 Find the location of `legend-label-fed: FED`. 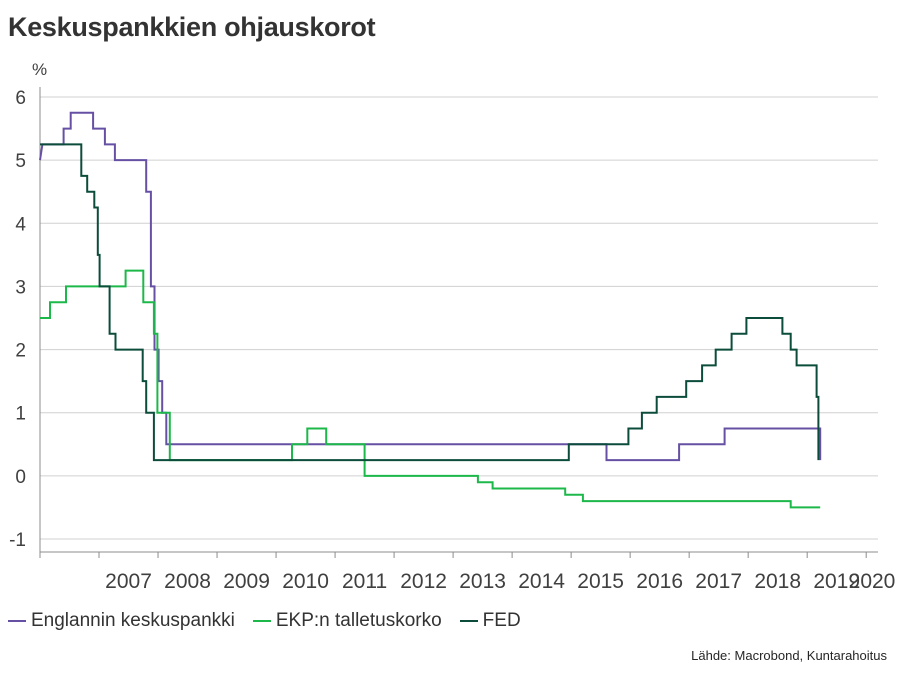

legend-label-fed: FED is located at coordinates (501, 620).